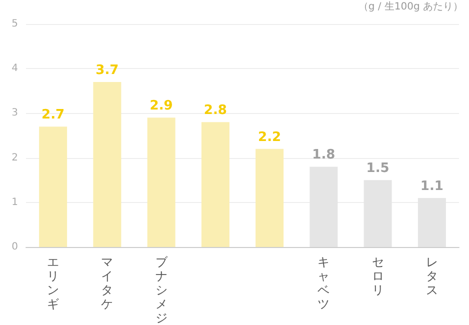  What do you see at coordinates (324, 283) in the screenshot?
I see `x-tick-label: キャベツ` at bounding box center [324, 283].